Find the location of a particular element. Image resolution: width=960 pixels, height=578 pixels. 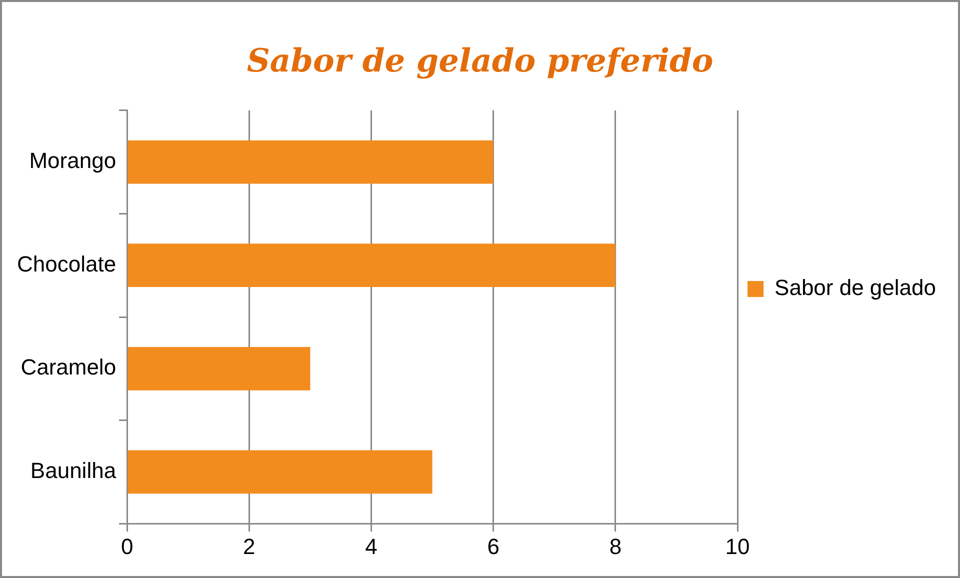

x-tick-label: 2 is located at coordinates (249, 546).